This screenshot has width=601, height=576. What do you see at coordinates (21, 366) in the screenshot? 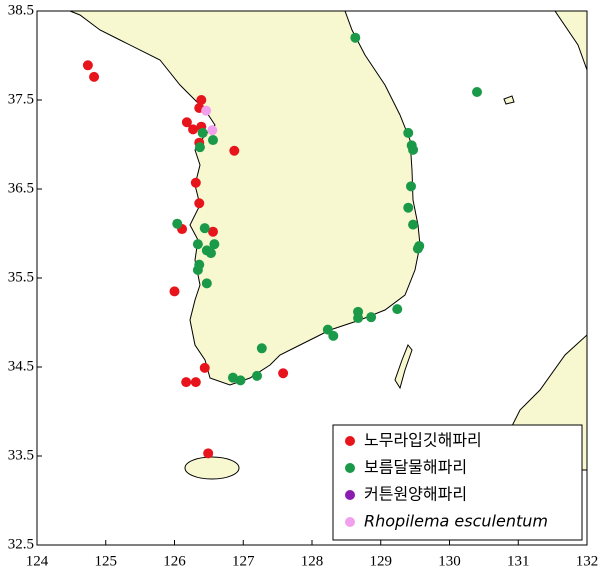
I see `y-tick-label: 34.5` at bounding box center [21, 366].